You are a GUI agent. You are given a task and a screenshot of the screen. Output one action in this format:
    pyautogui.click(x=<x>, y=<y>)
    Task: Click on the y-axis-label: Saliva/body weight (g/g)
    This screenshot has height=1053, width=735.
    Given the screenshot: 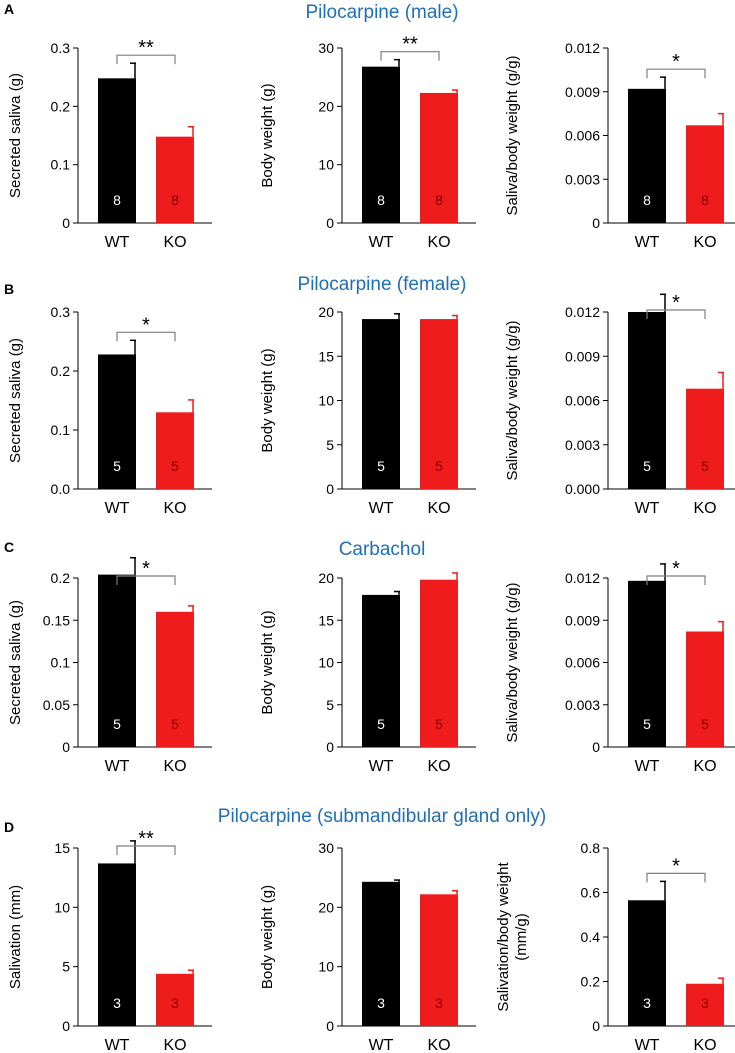 What is the action you would take?
    pyautogui.click(x=512, y=400)
    